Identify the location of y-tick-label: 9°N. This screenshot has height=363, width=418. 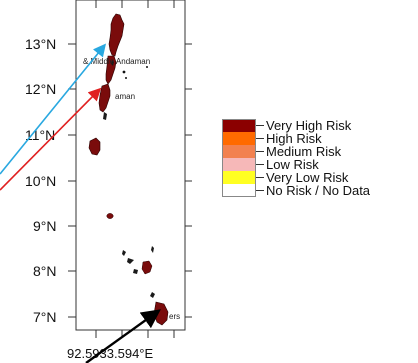
(45, 226).